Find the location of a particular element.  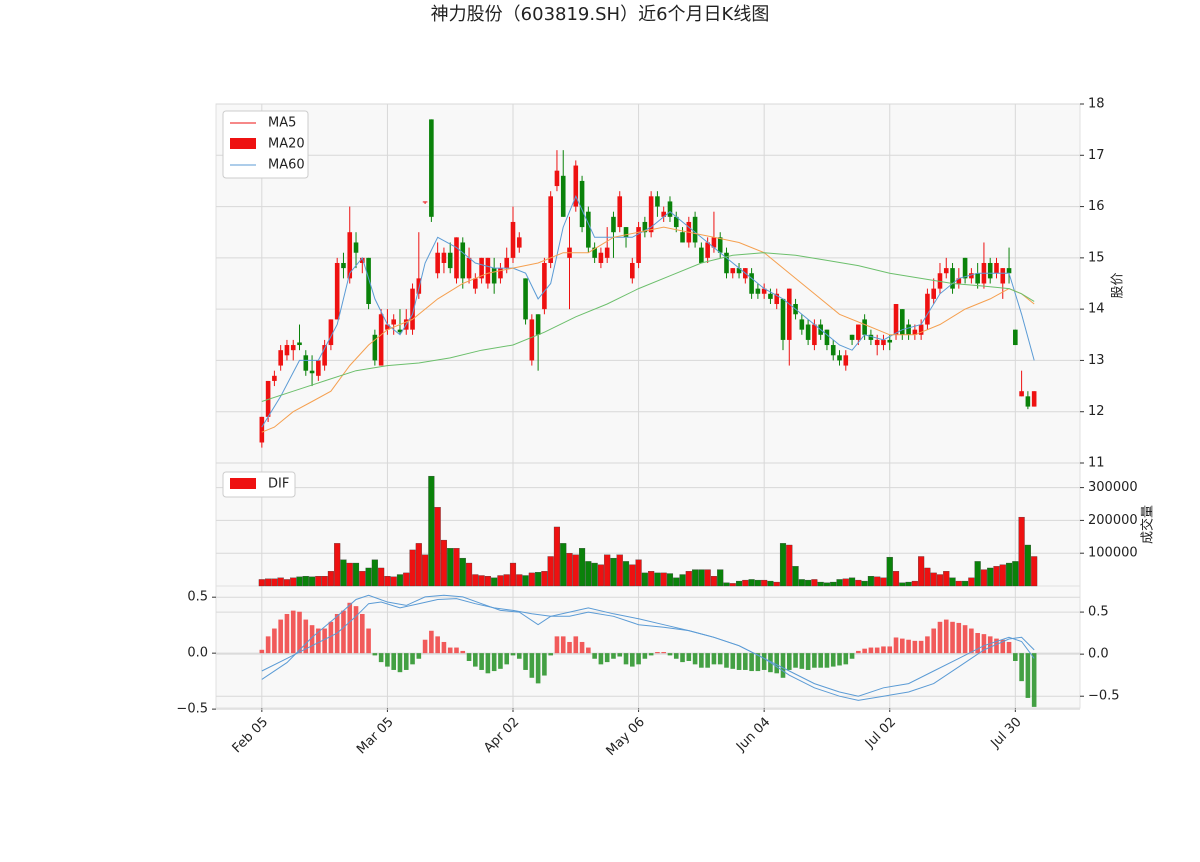

x-tick-label: Jul 02 is located at coordinates (880, 733).